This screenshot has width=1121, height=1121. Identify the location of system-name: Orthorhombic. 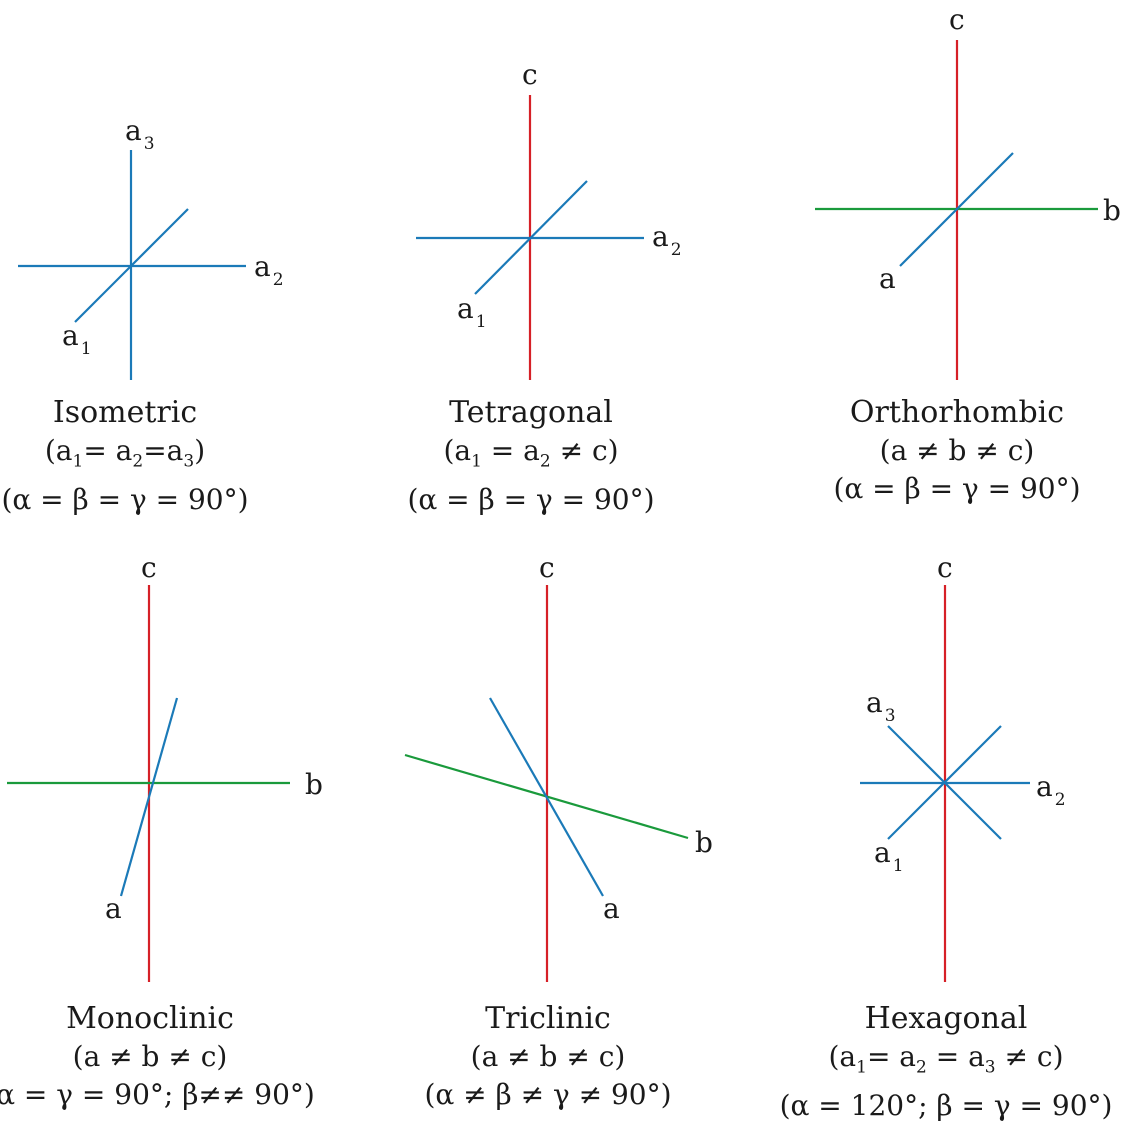
(957, 412).